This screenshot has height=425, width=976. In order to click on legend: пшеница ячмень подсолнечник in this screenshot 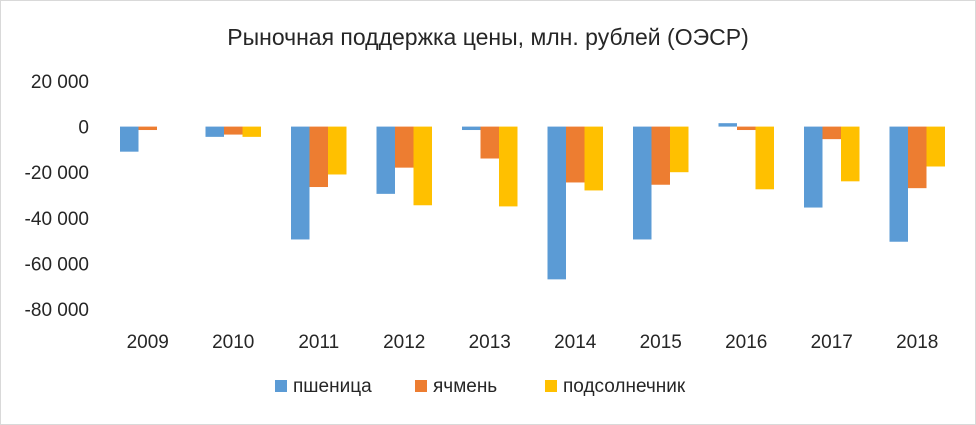, I will do `click(480, 386)`.